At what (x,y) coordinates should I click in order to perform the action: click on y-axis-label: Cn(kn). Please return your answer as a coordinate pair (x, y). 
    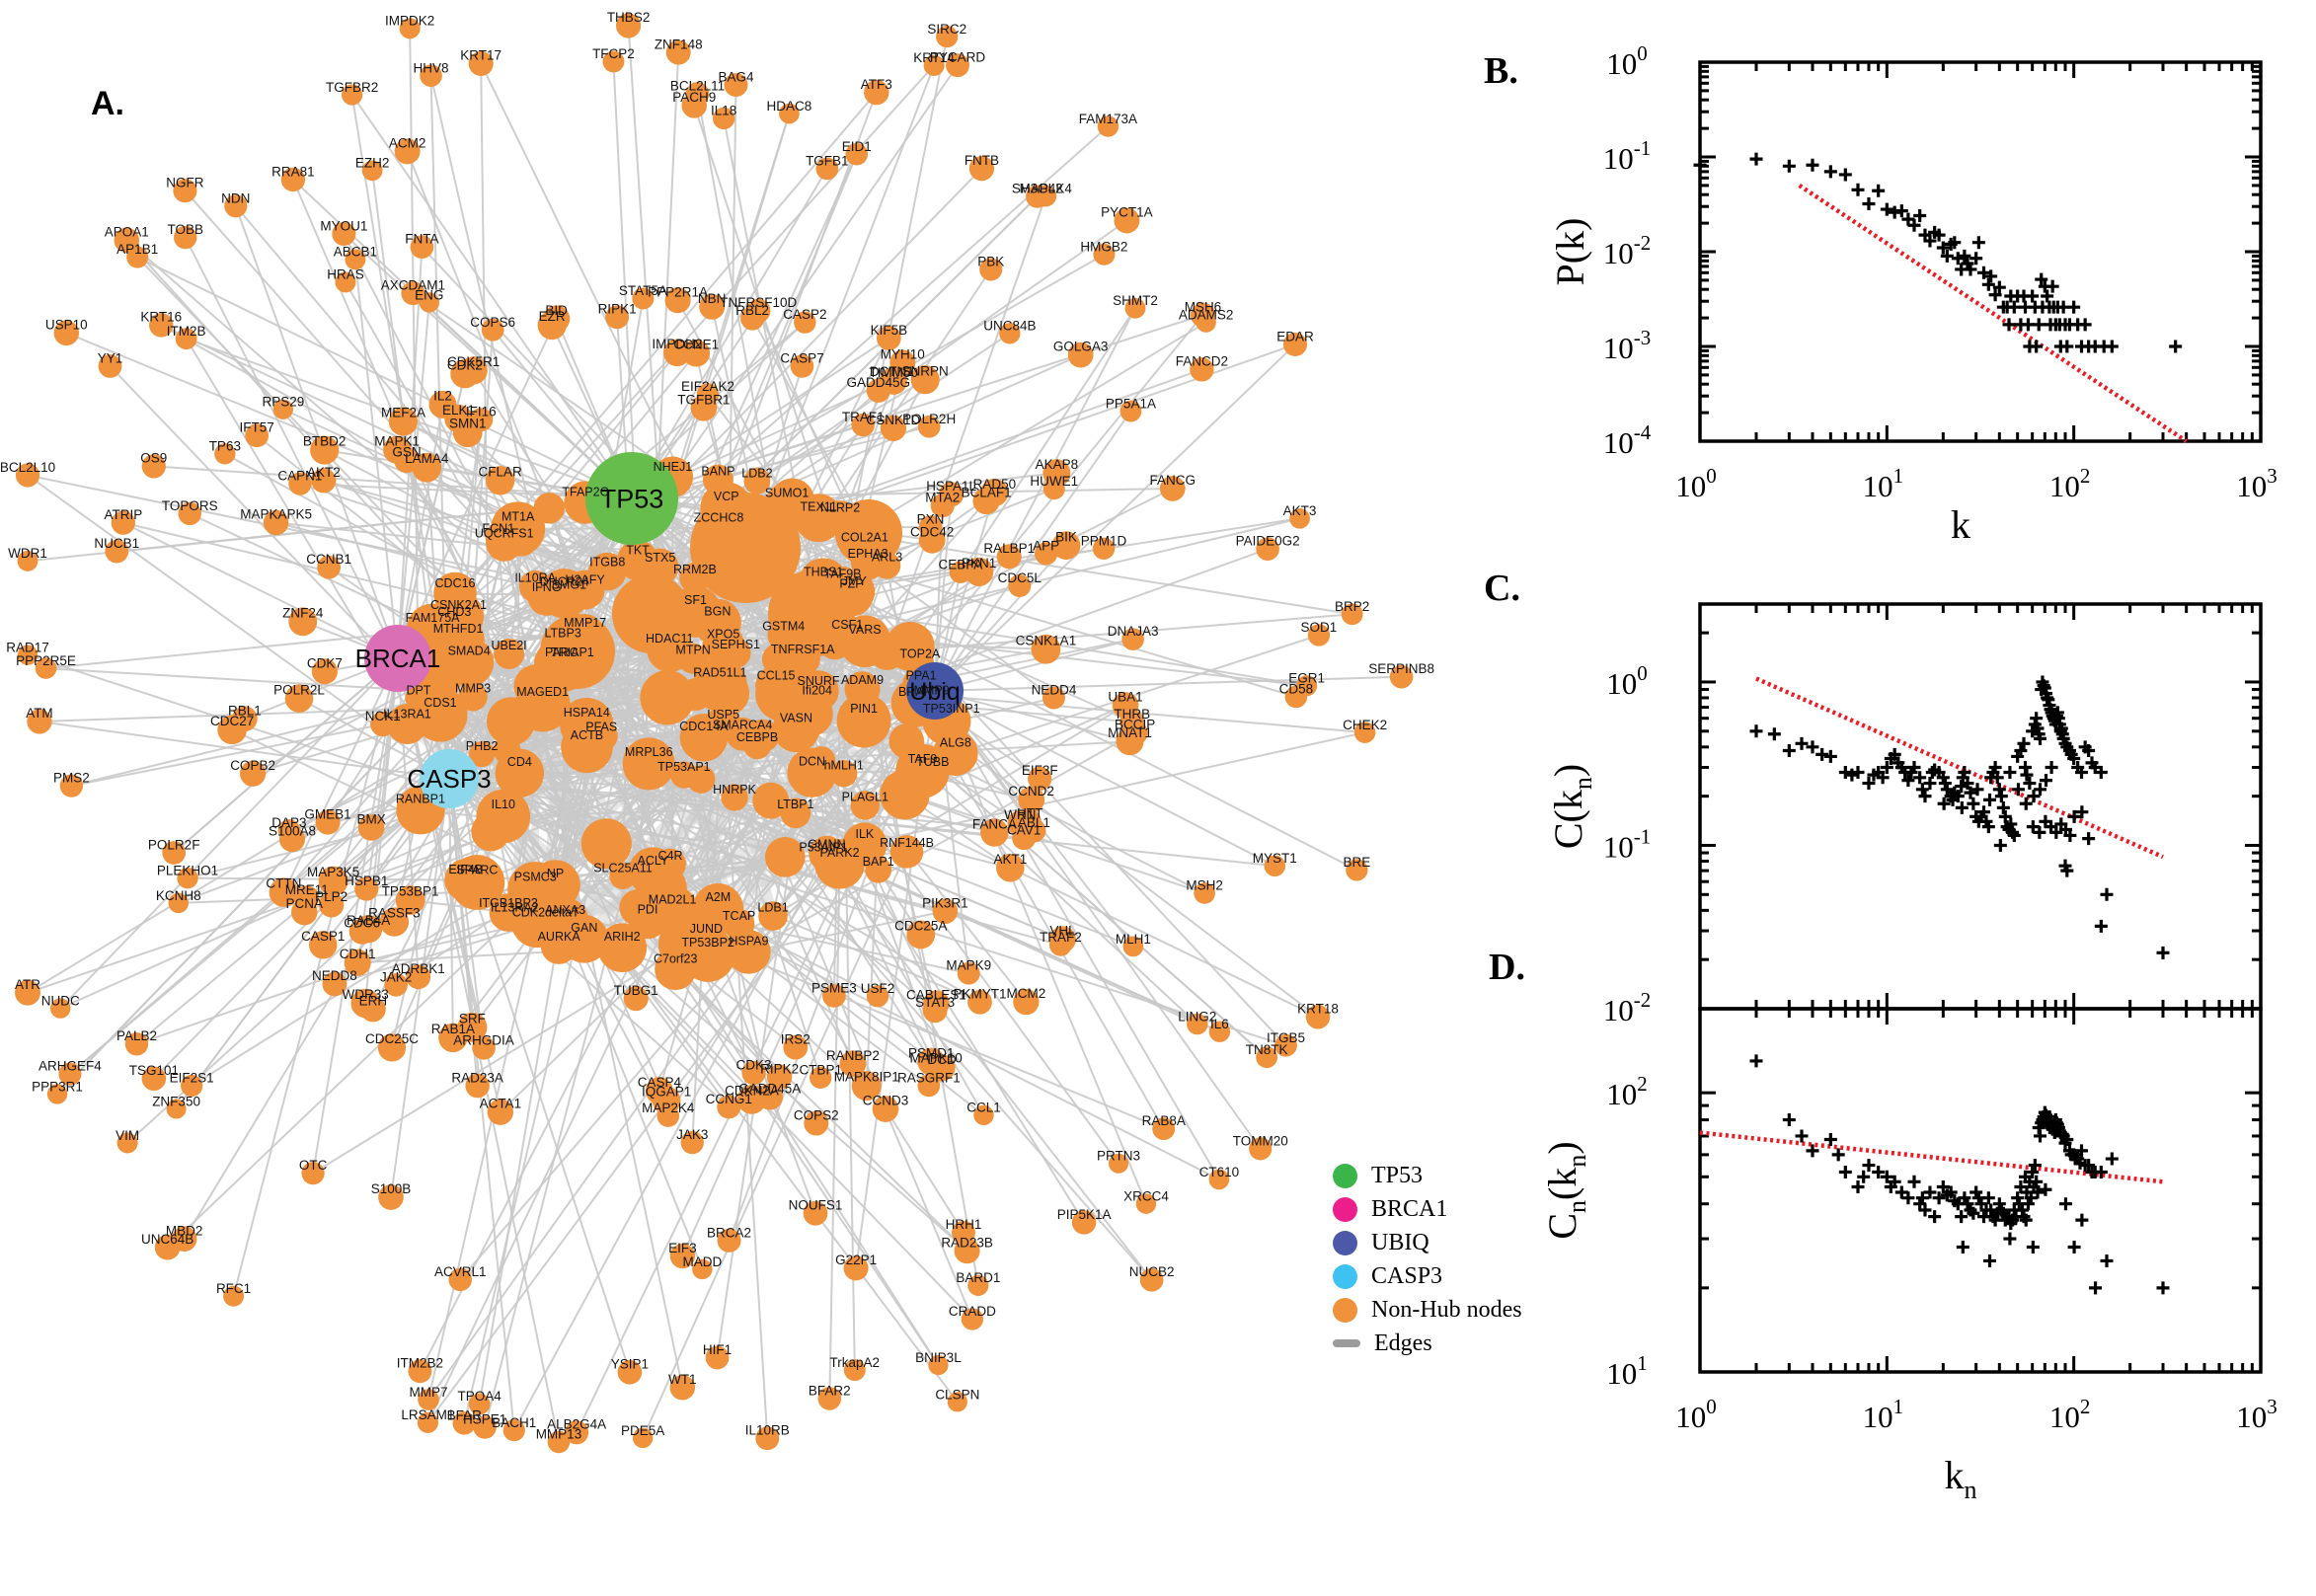
    Looking at the image, I should click on (1565, 1190).